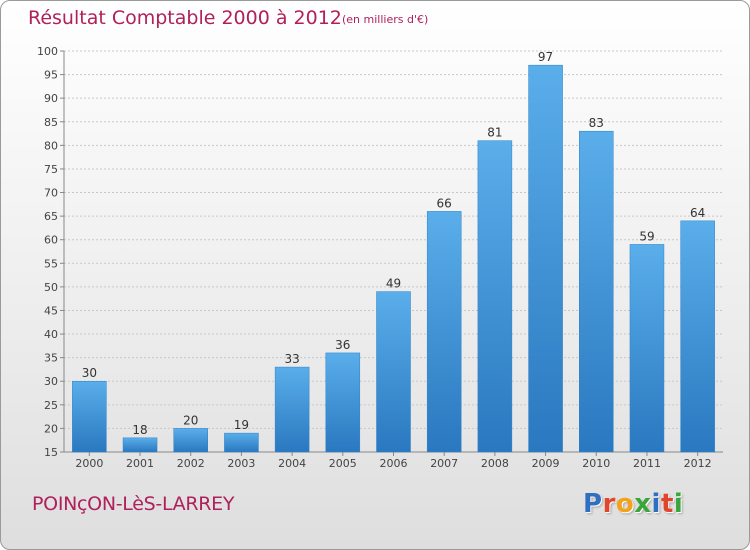 The width and height of the screenshot is (750, 550). Describe the element at coordinates (51, 193) in the screenshot. I see `y-tick-label: 70` at that location.